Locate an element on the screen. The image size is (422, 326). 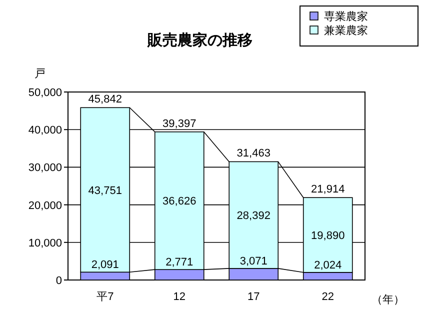
total-label: 31,463 is located at coordinates (253, 154).